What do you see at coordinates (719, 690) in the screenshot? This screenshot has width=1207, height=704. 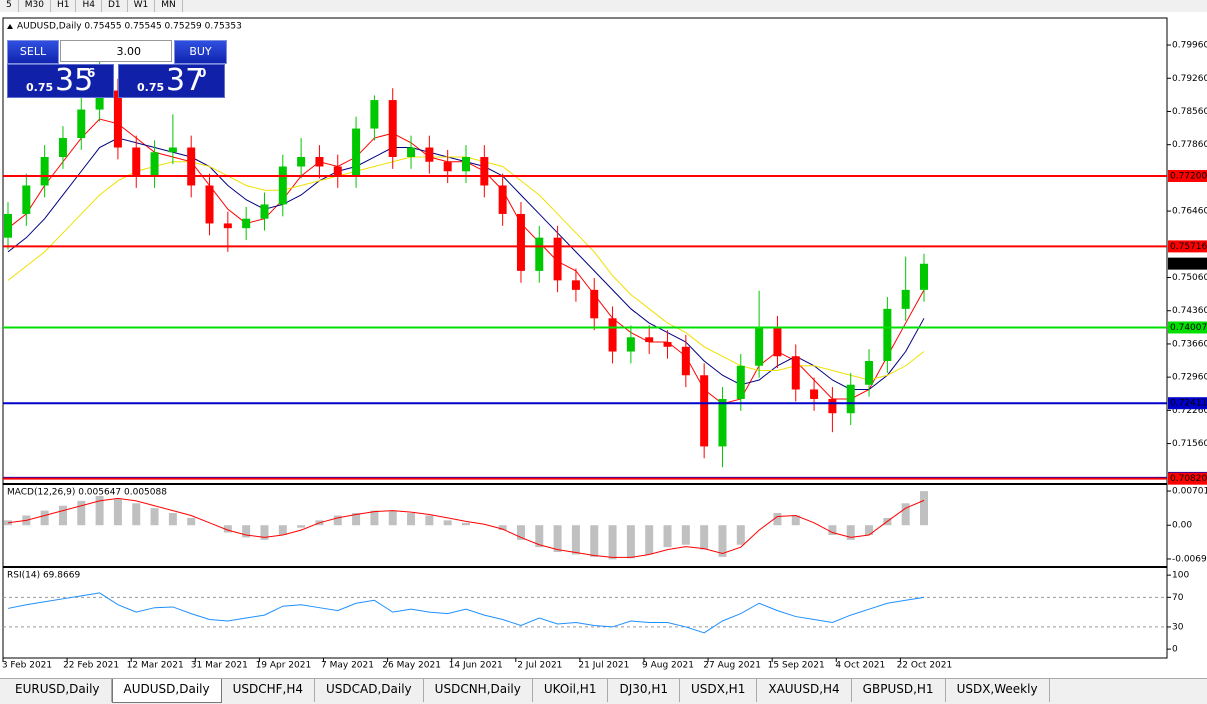 I see `chart-tab: USDX,H1` at bounding box center [719, 690].